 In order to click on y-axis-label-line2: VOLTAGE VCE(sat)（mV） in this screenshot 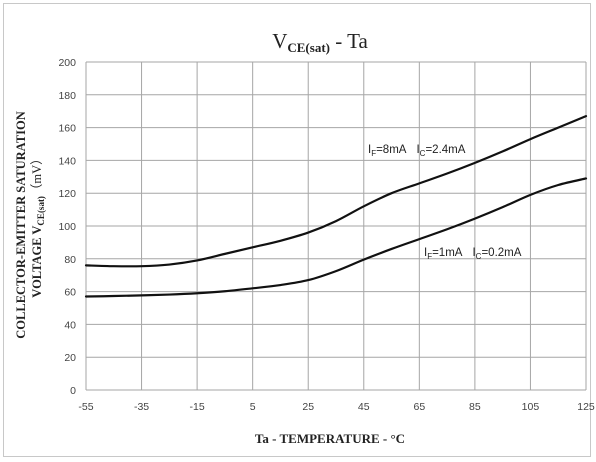, I will do `click(38, 224)`.